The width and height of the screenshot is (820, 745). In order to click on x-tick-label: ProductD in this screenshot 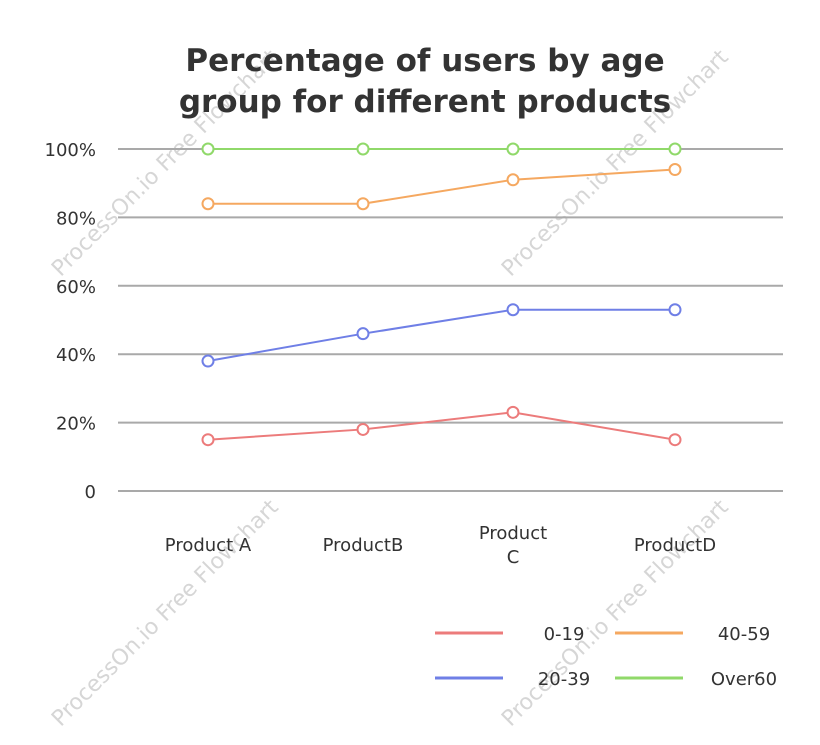, I will do `click(675, 545)`.